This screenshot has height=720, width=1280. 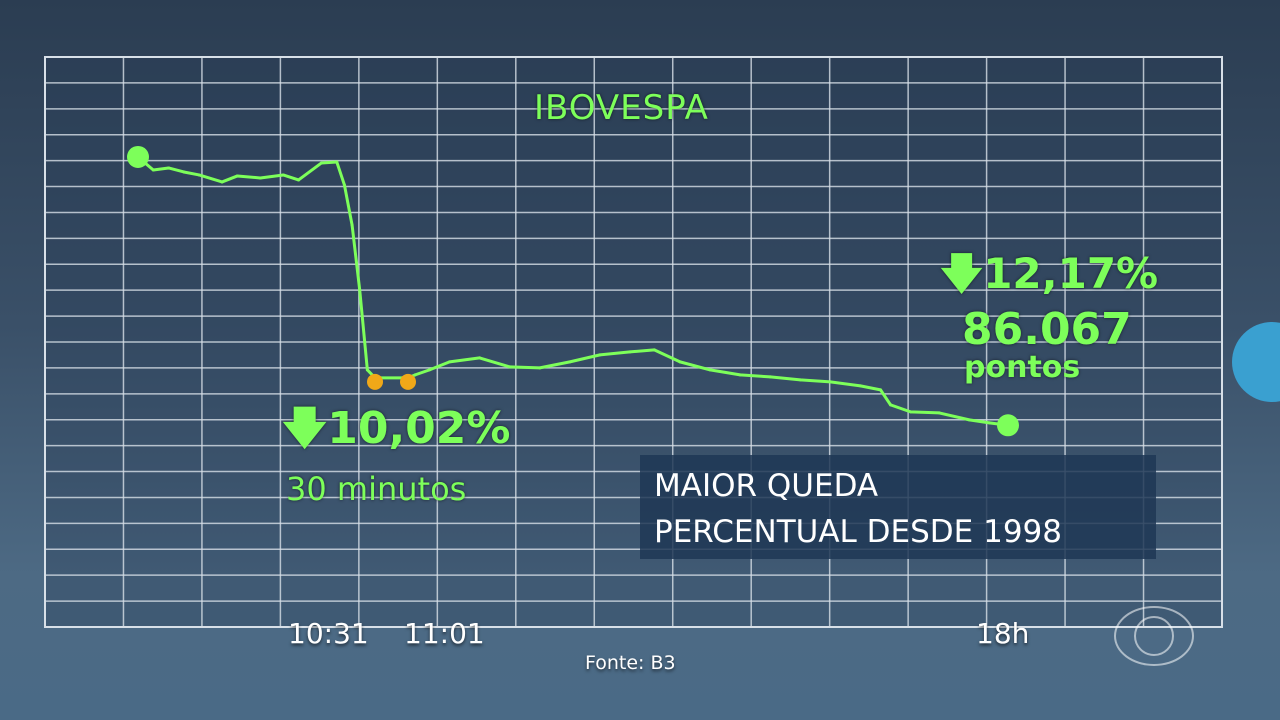 I want to click on note-line-1: MAIOR QUEDA, so click(x=766, y=486).